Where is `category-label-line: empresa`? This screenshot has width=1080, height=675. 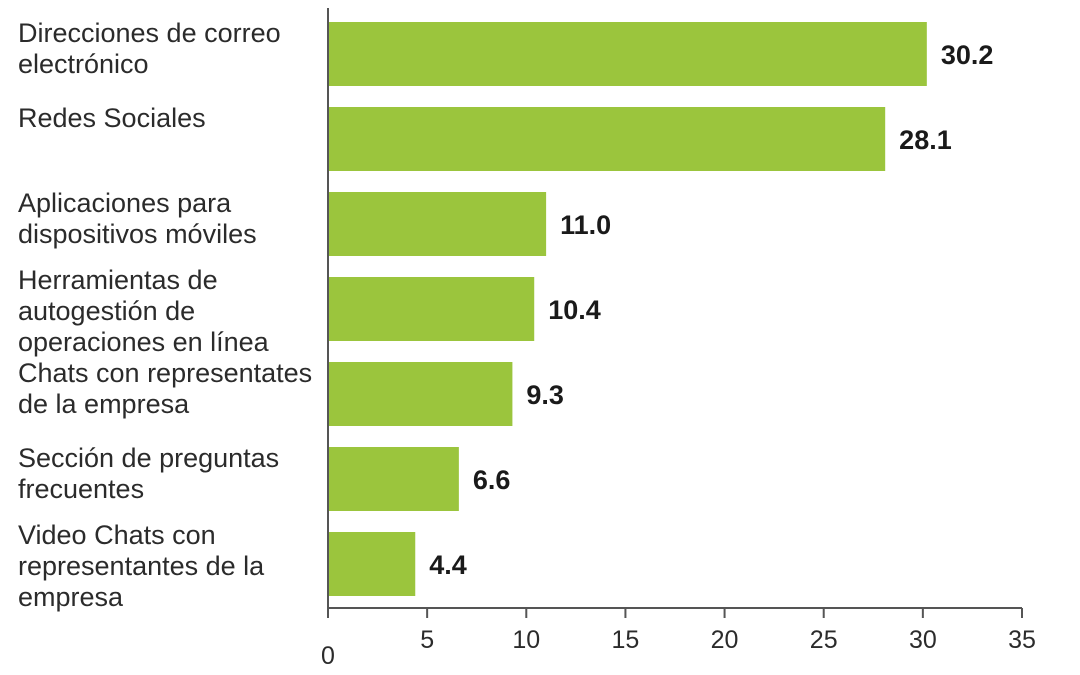
category-label-line: empresa is located at coordinates (71, 597).